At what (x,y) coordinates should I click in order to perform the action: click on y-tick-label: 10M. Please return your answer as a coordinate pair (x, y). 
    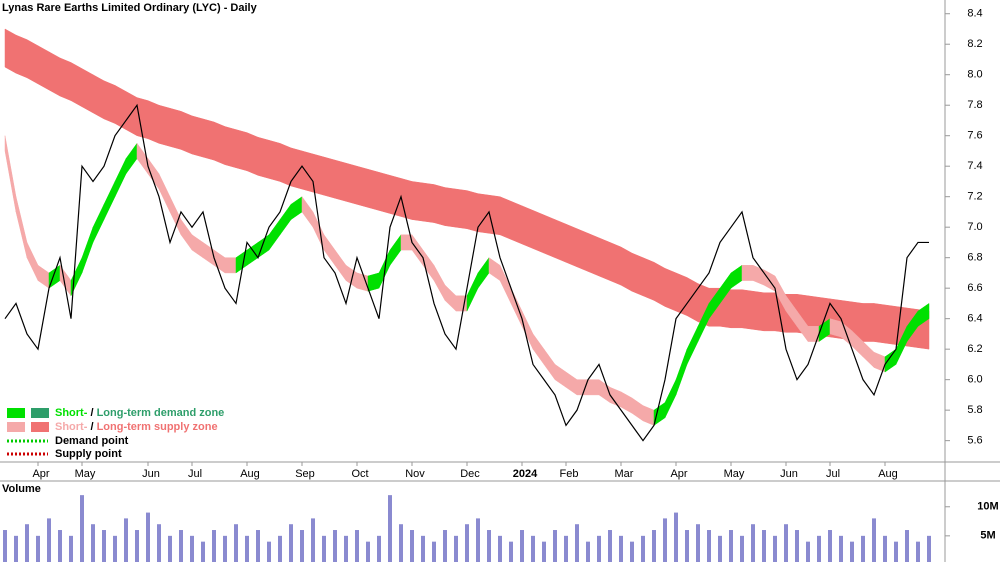
    Looking at the image, I should click on (987, 507).